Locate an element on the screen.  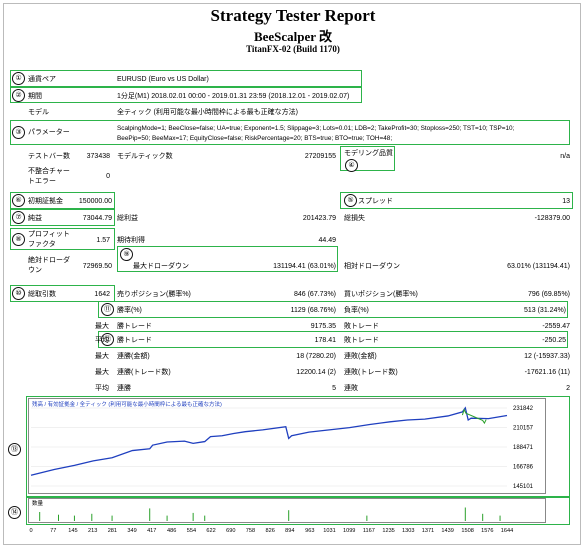
marker-8: ⑧ is located at coordinates (18, 239).